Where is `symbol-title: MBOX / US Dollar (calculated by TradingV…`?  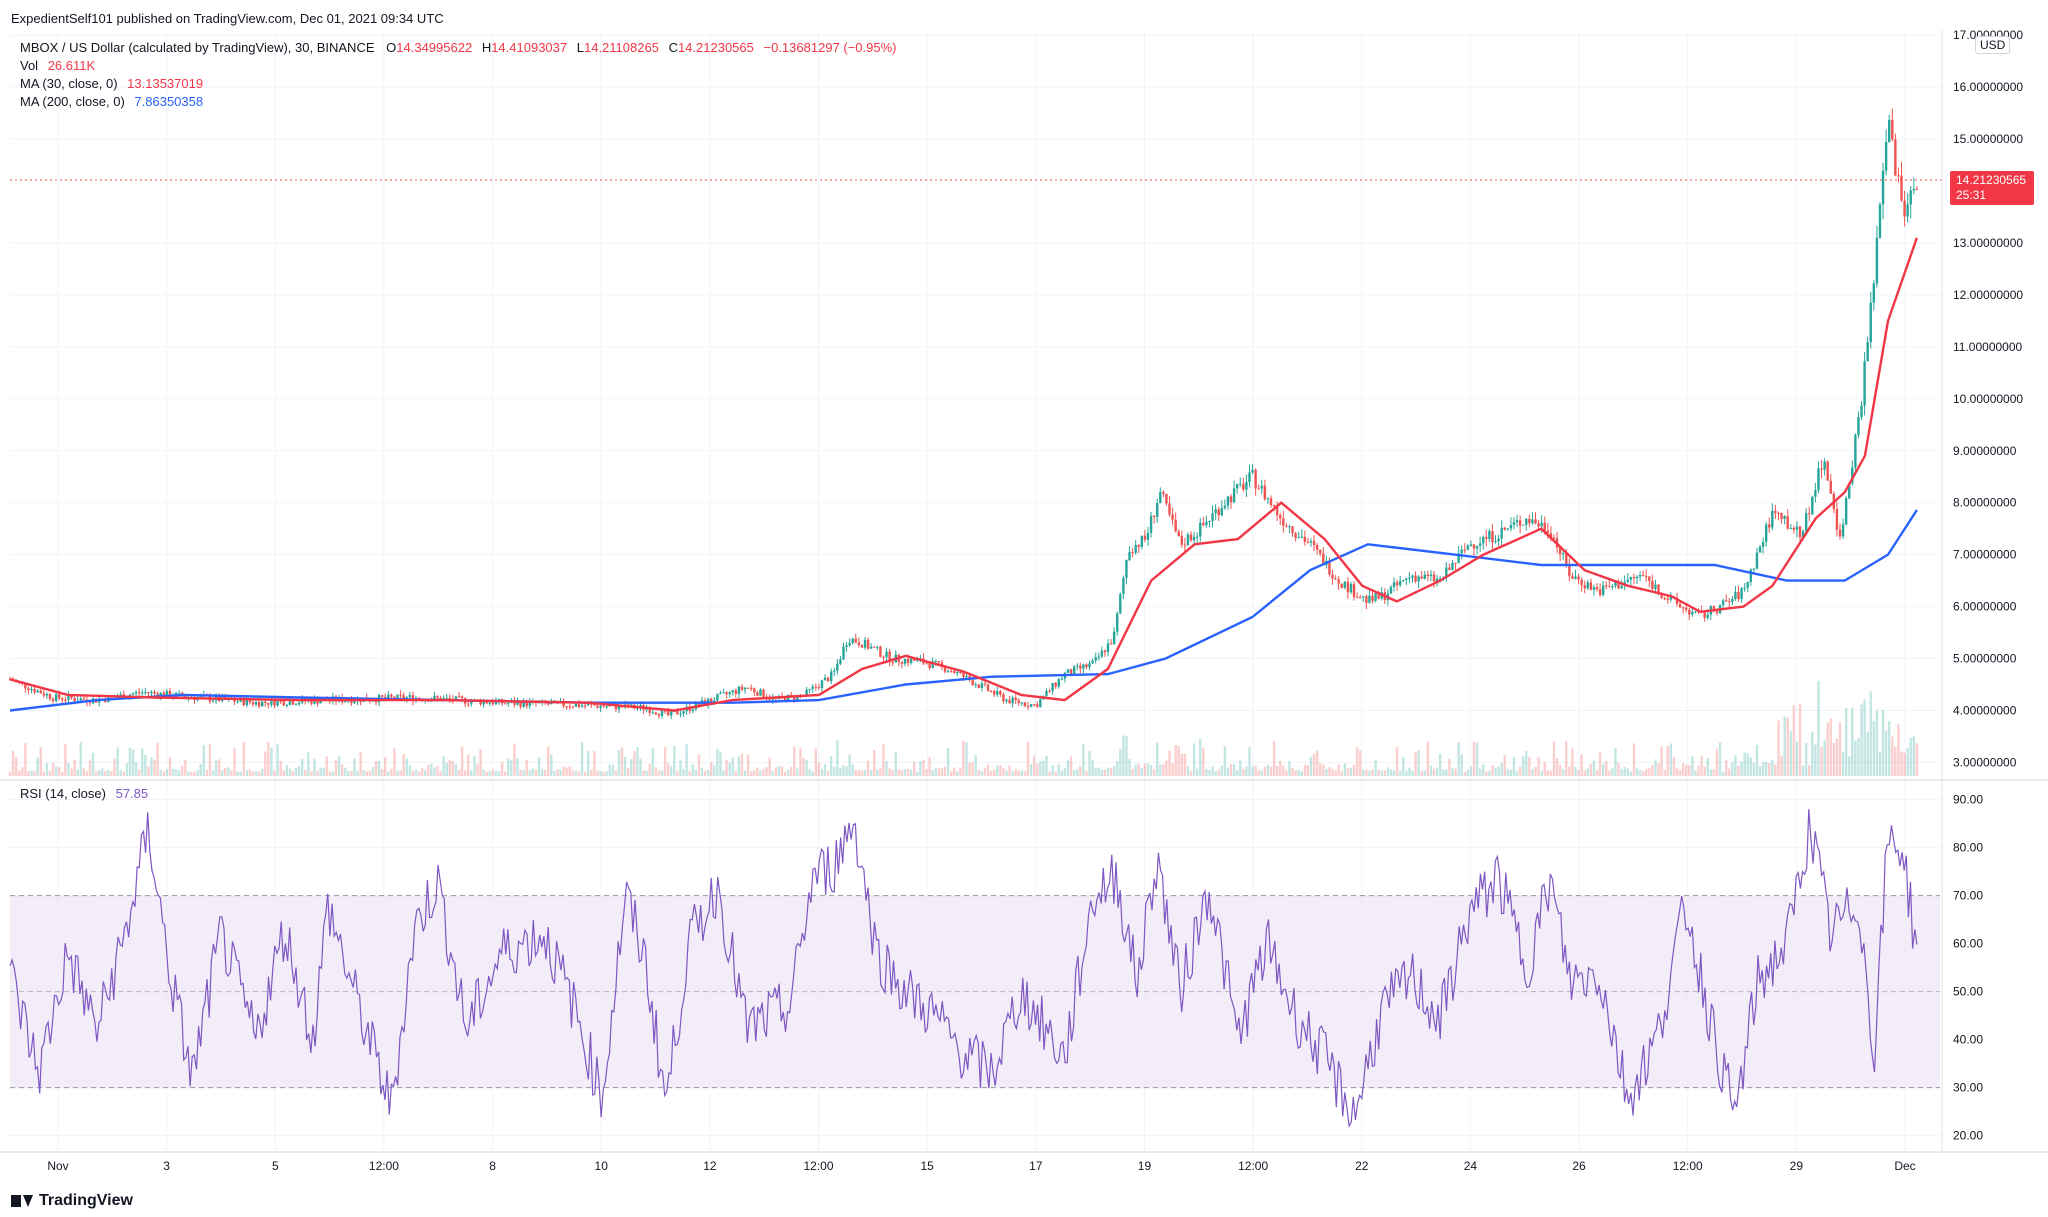
symbol-title: MBOX / US Dollar (calculated by TradingV… is located at coordinates (197, 47).